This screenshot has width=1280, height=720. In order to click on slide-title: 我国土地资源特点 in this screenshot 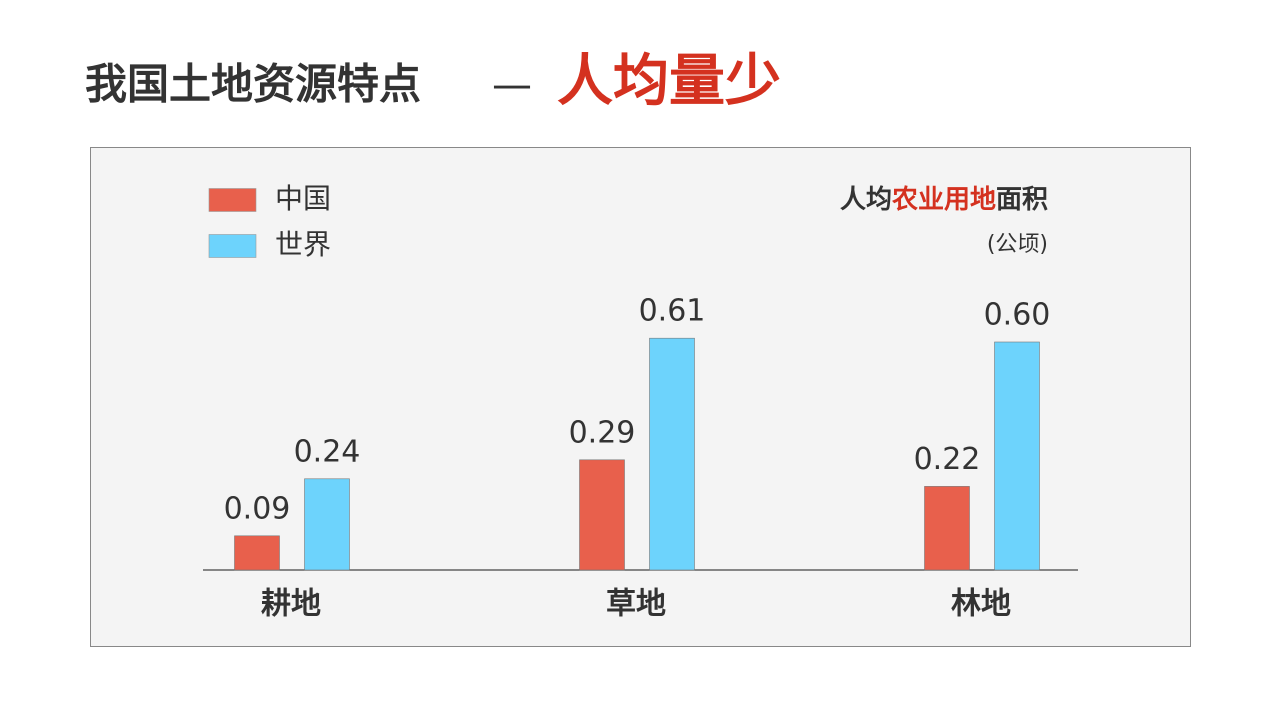, I will do `click(253, 84)`.